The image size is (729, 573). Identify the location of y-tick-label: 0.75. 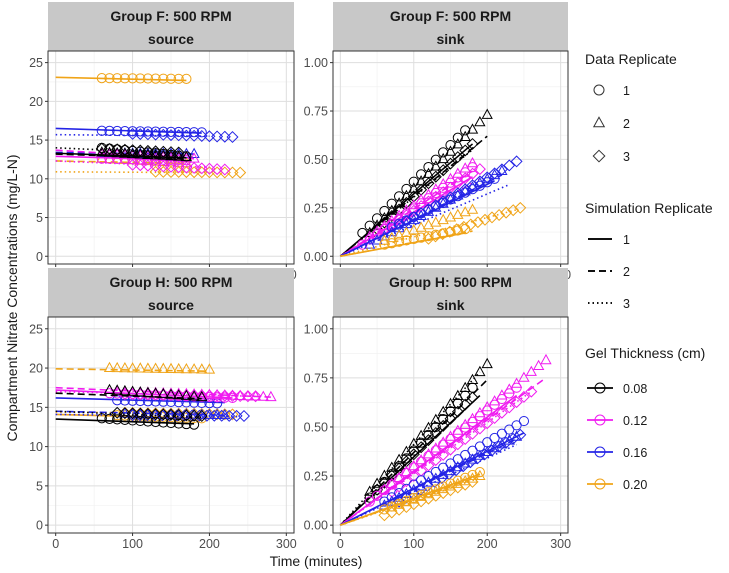
(316, 378).